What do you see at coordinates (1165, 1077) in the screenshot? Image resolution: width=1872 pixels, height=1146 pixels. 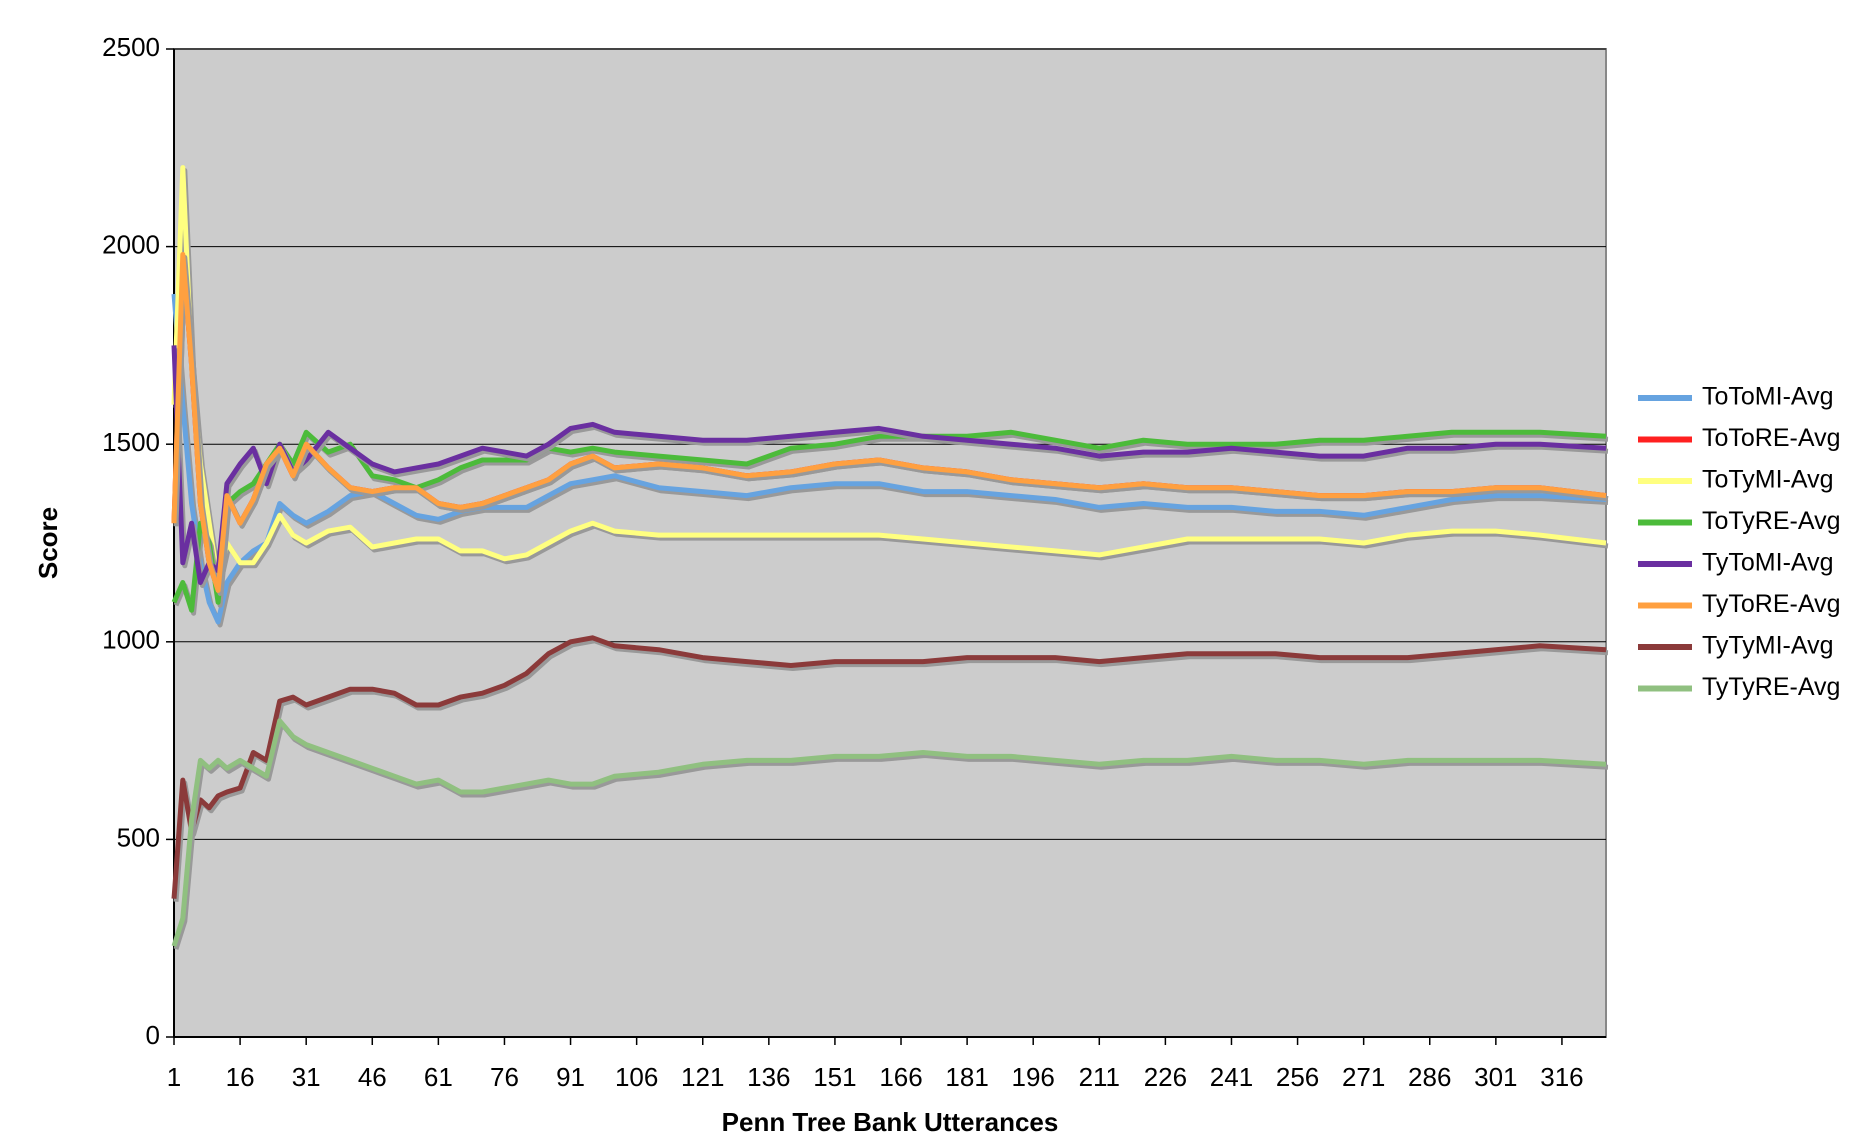 I see `x-tick-label: 226` at bounding box center [1165, 1077].